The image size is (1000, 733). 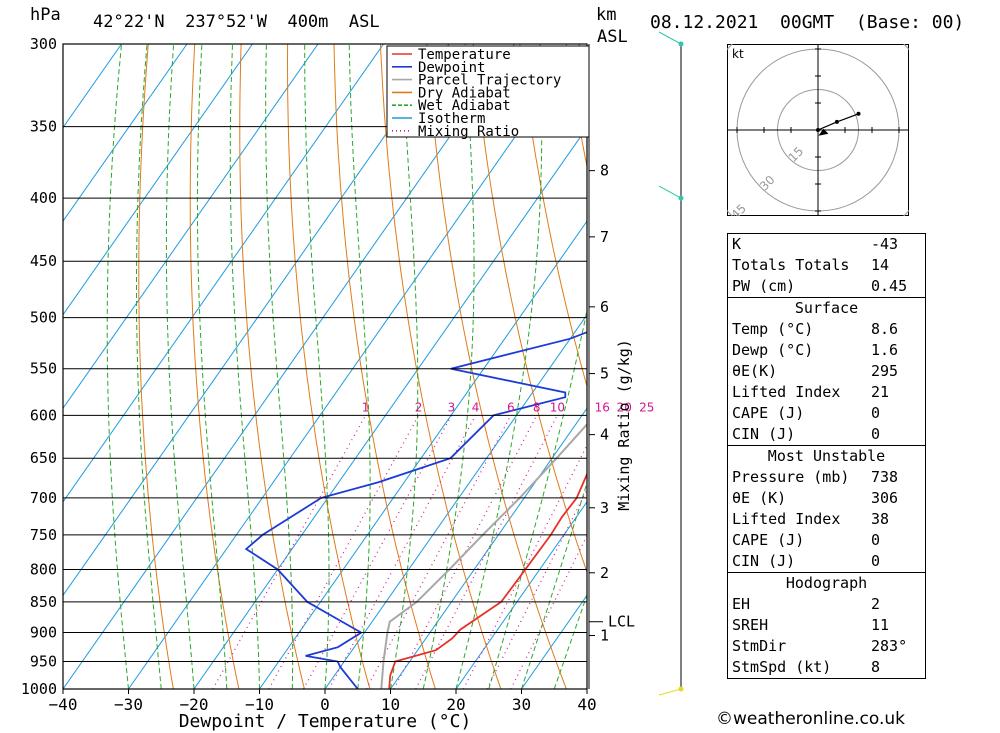 What do you see at coordinates (786, 392) in the screenshot?
I see `surface-li-label: Lifted Index` at bounding box center [786, 392].